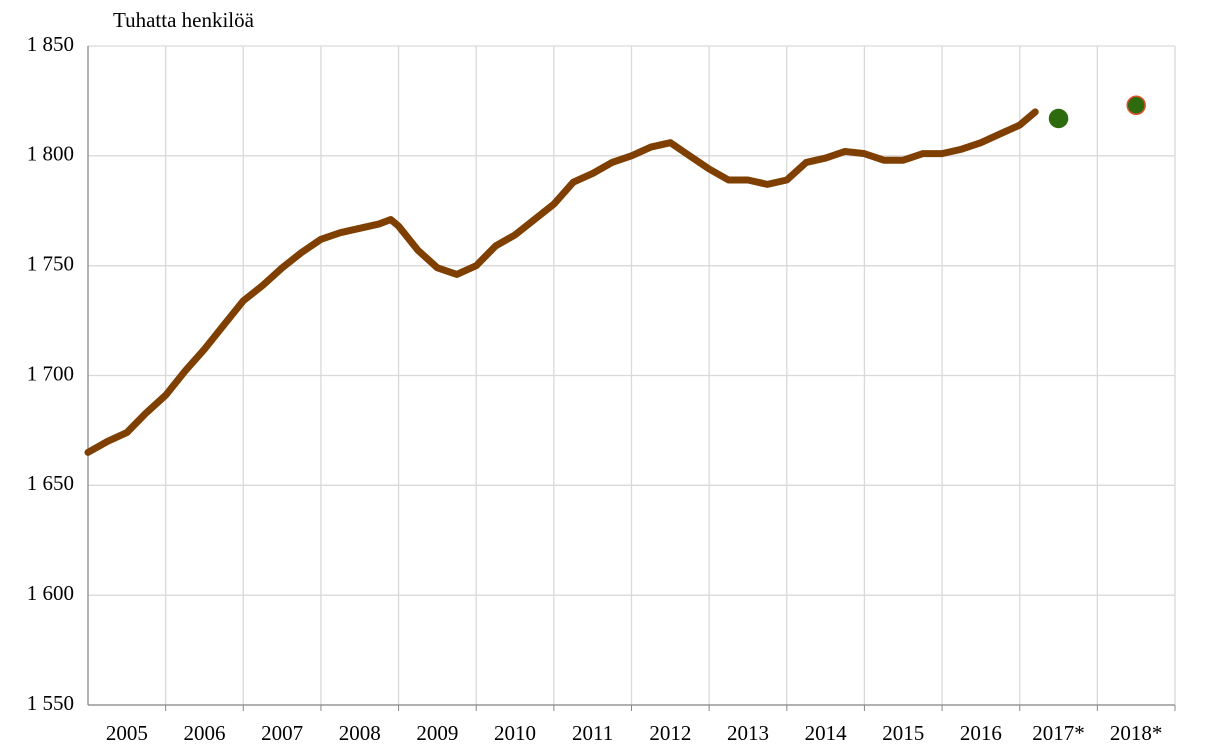 The image size is (1206, 749). What do you see at coordinates (670, 733) in the screenshot?
I see `x-tick-label: 2012` at bounding box center [670, 733].